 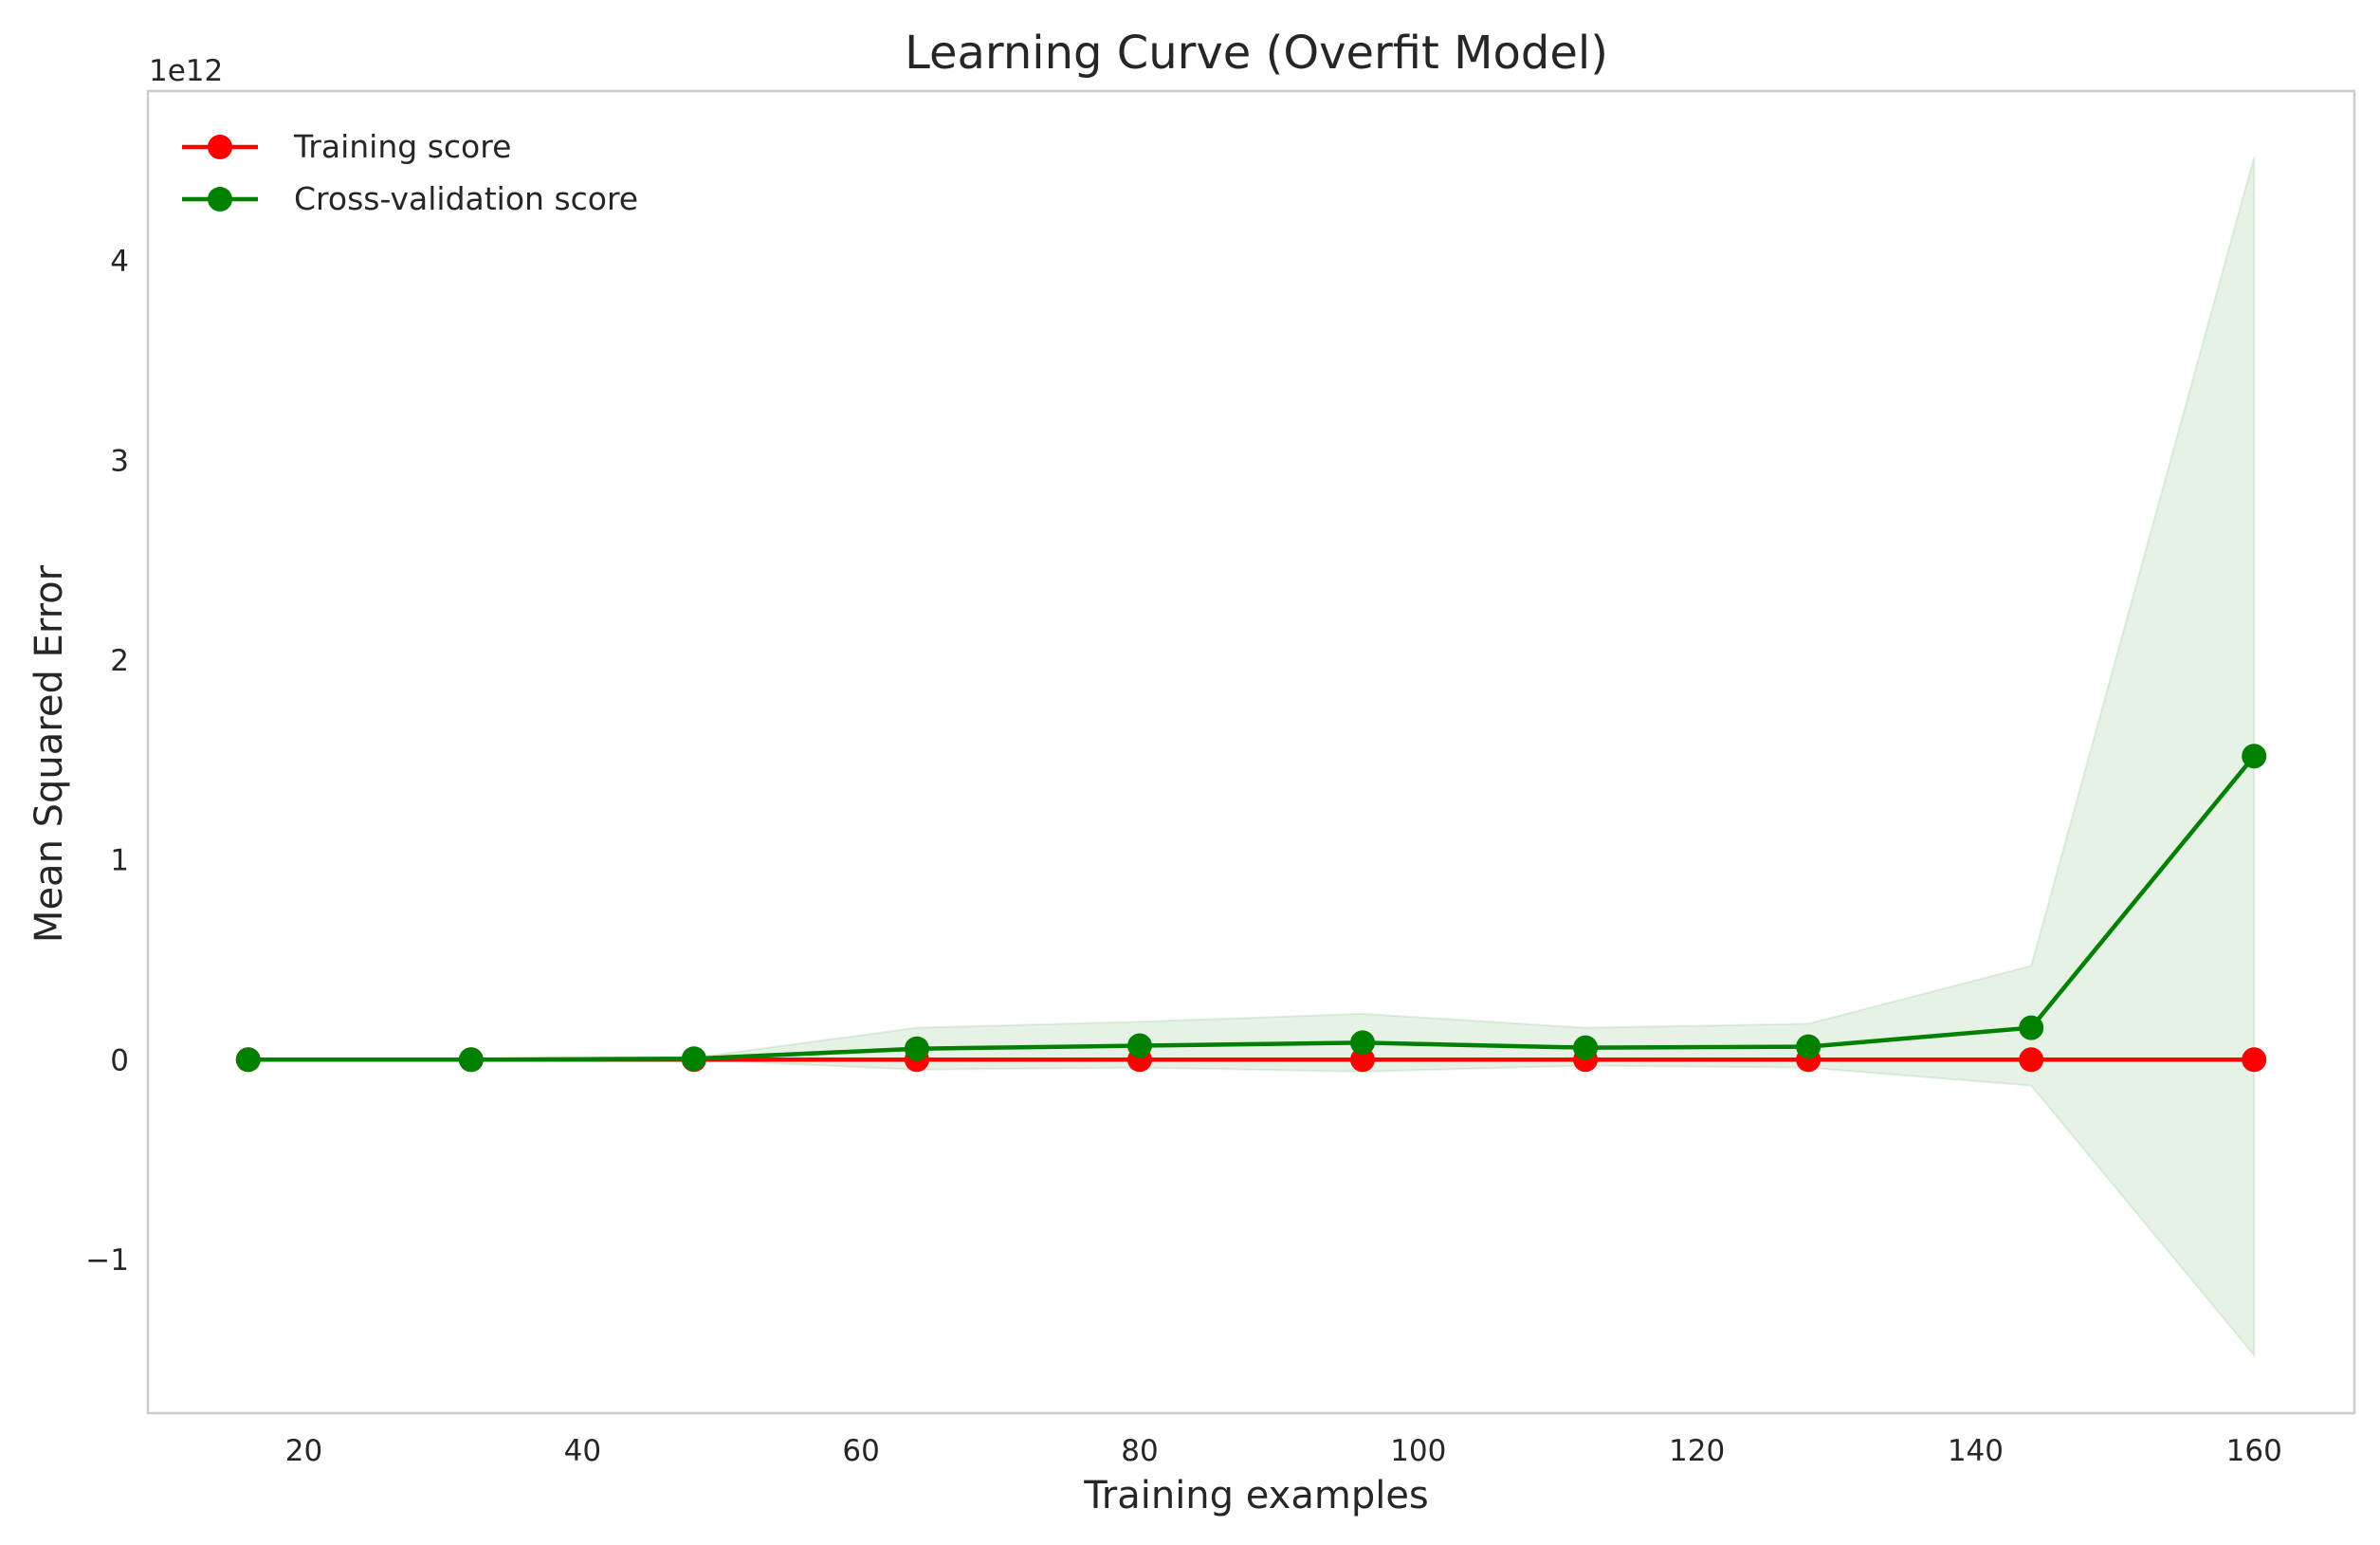 I want to click on legend-label-1: Cross-validation score, so click(x=466, y=199).